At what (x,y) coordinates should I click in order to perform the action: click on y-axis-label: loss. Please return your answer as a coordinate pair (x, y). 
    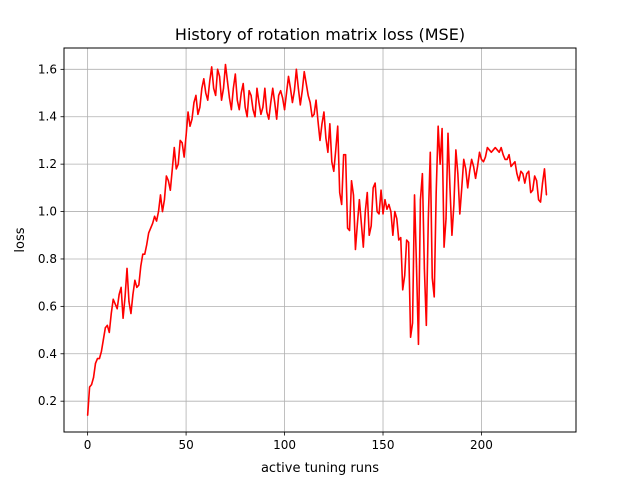
    Looking at the image, I should click on (20, 239).